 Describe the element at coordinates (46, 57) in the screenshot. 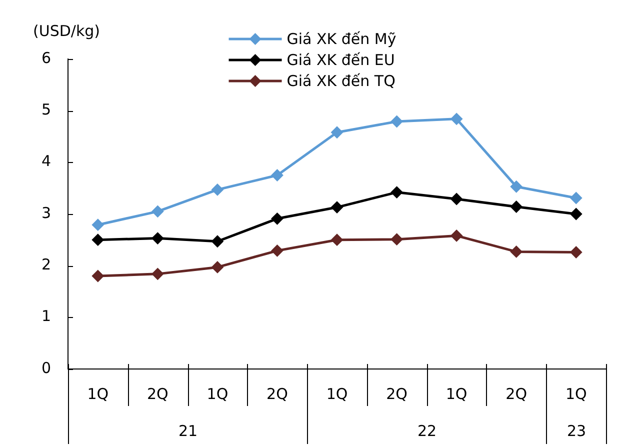

I see `y-tick-label: 6` at that location.